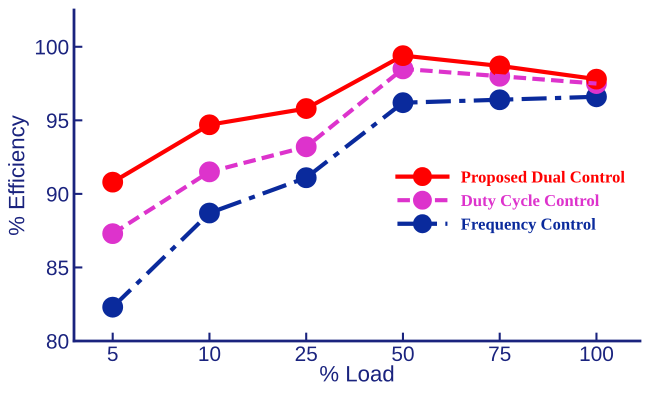 This screenshot has height=404, width=646. Describe the element at coordinates (209, 213) in the screenshot. I see `point` at that location.